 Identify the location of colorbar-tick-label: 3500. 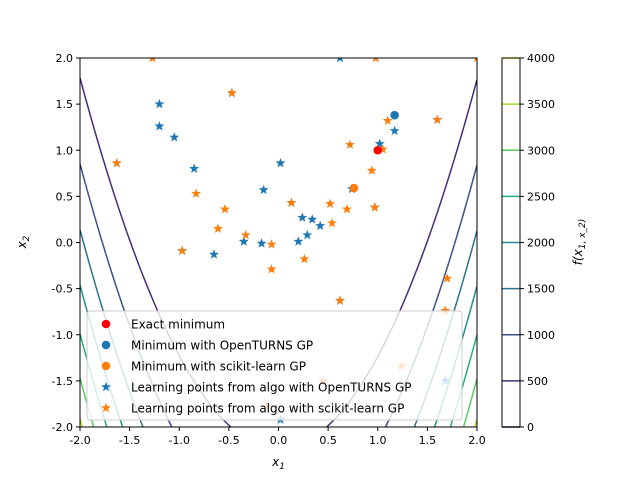
(541, 104).